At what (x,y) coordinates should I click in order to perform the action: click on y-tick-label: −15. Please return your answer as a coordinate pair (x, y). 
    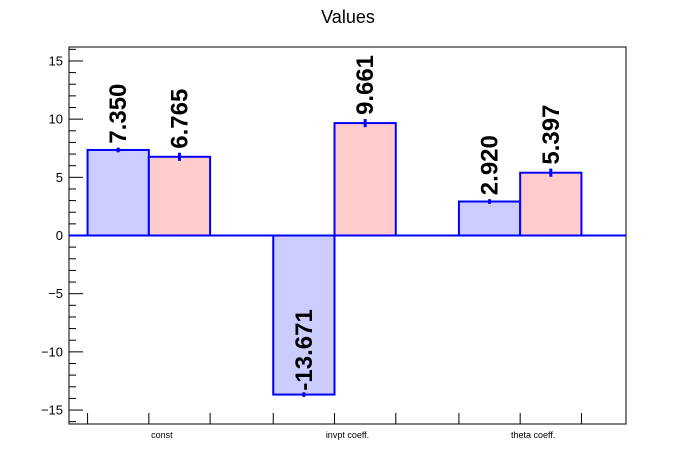
    Looking at the image, I should click on (52, 410).